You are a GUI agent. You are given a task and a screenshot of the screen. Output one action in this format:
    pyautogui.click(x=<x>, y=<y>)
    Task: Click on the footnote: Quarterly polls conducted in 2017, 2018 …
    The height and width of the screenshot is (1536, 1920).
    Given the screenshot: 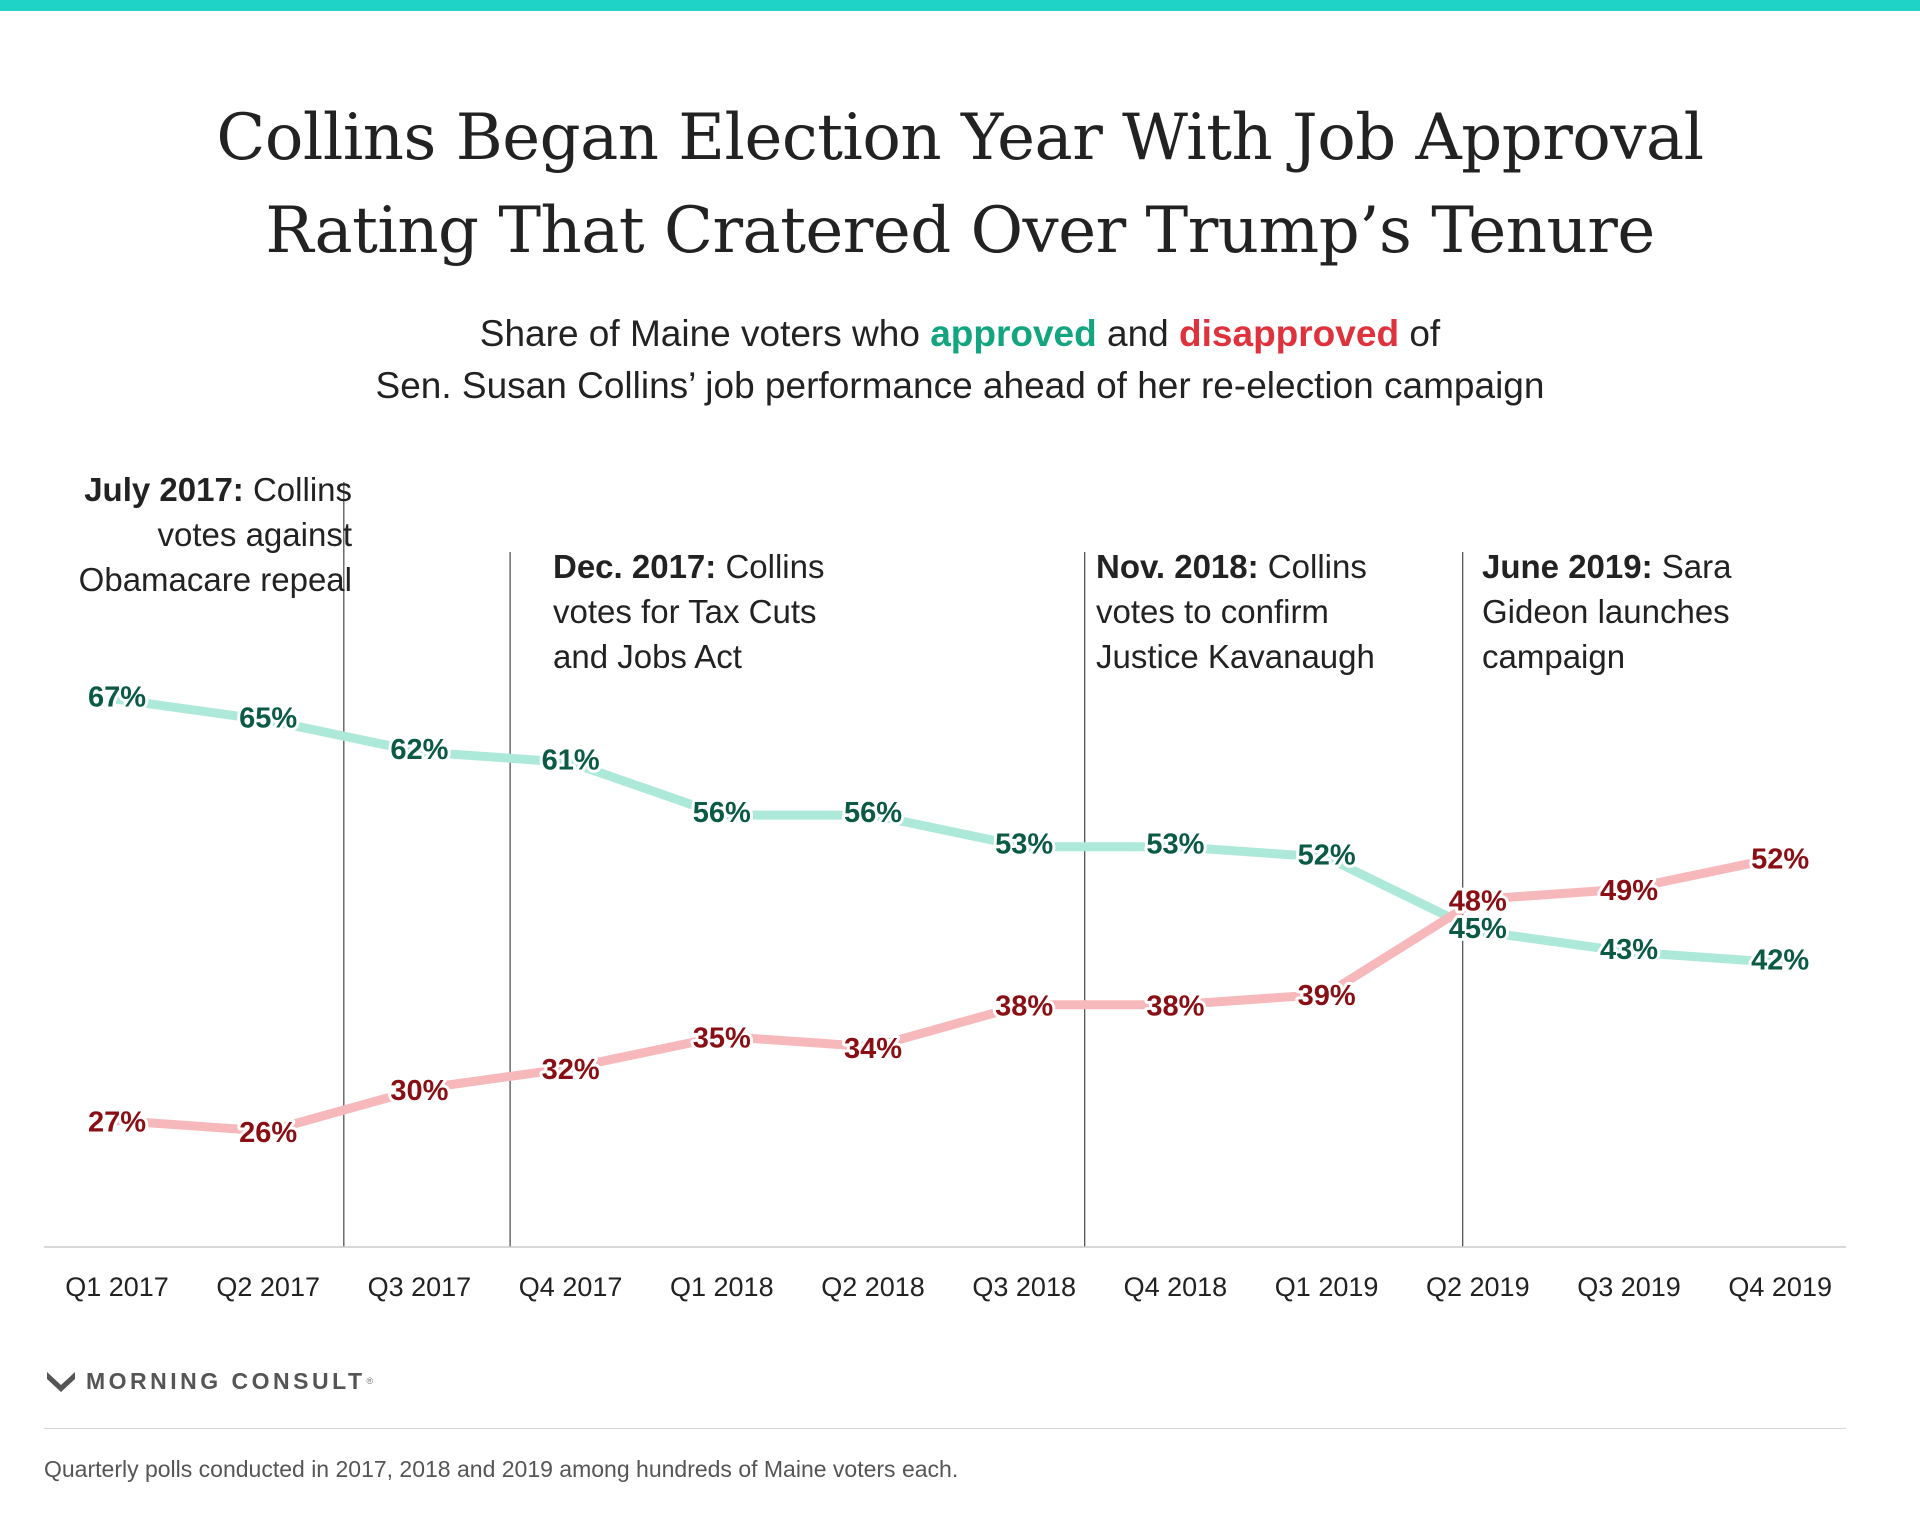 What is the action you would take?
    pyautogui.click(x=501, y=1469)
    